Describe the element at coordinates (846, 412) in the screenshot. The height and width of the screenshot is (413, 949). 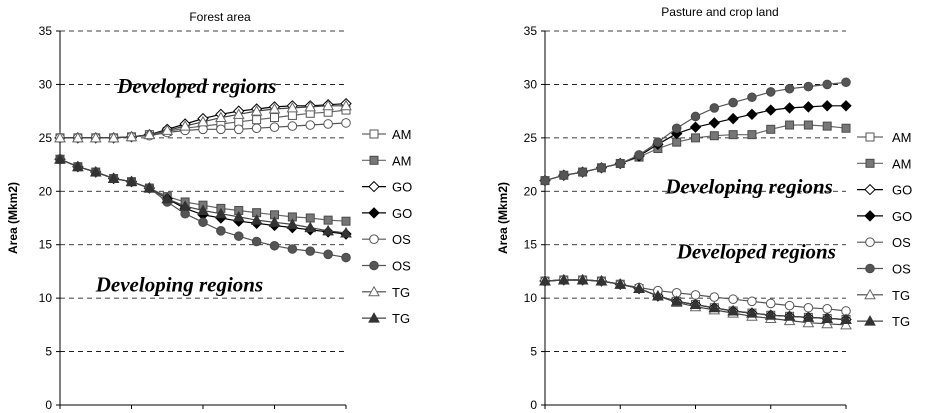
I see `x-tick-label: 2050` at that location.